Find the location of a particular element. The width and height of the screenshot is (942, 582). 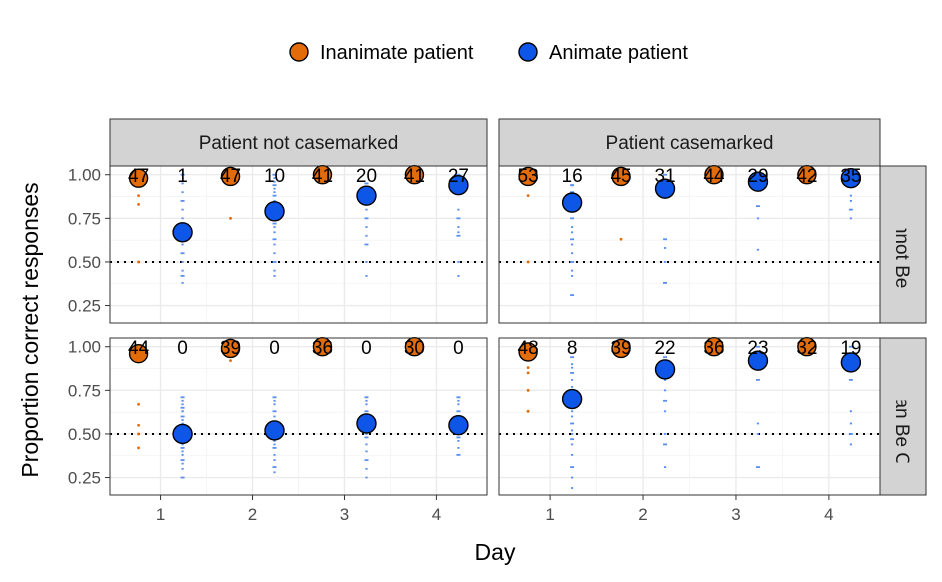

count-label: 39 is located at coordinates (620, 348).